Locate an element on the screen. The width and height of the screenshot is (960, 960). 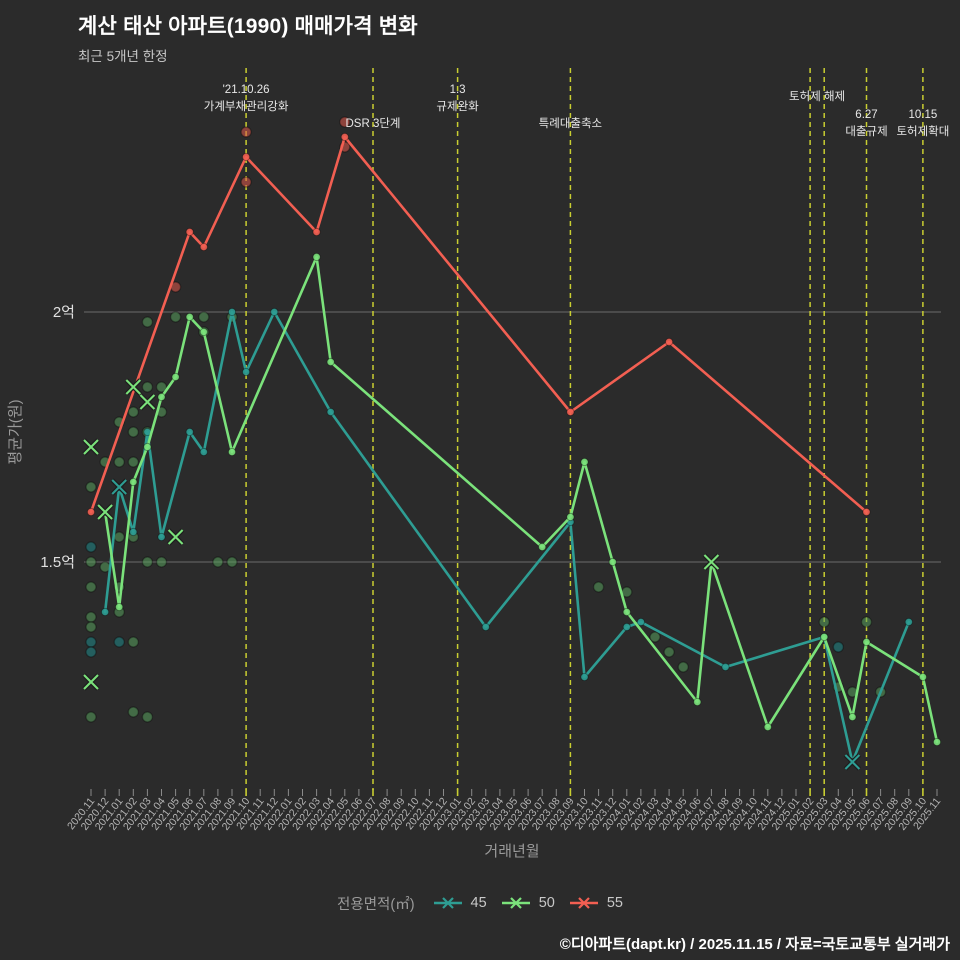
legend-label: 45 is located at coordinates (478, 903).